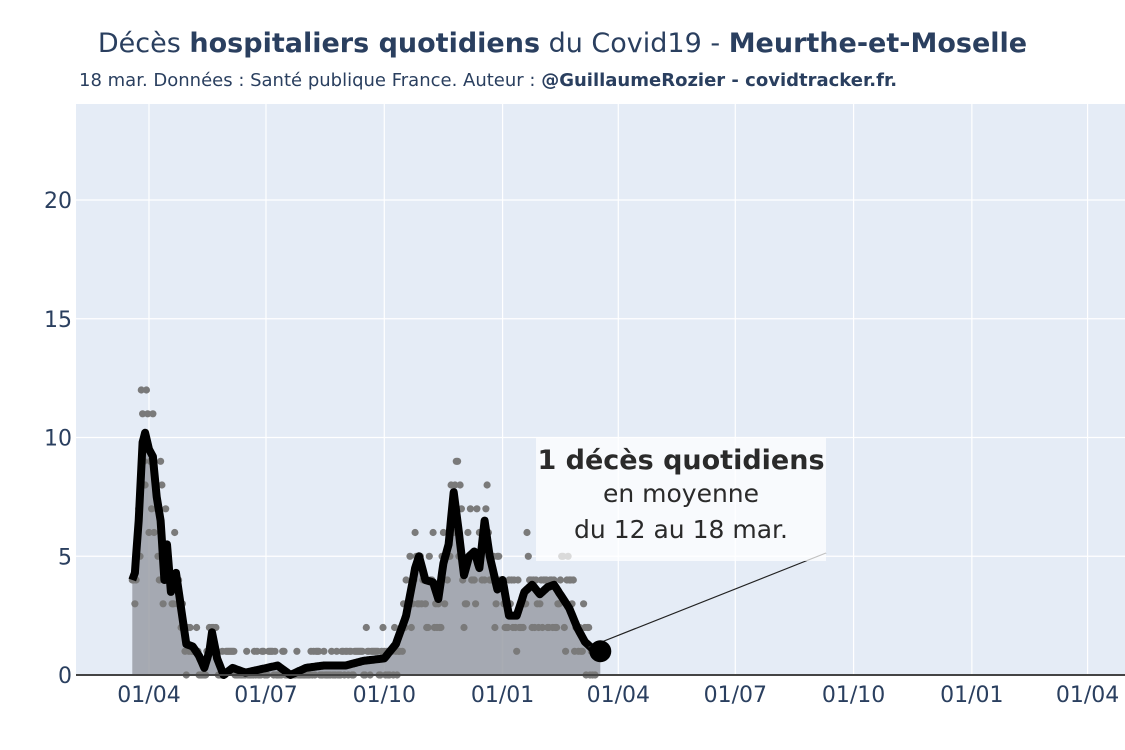  I want to click on y-tick-label: 10, so click(58, 439).